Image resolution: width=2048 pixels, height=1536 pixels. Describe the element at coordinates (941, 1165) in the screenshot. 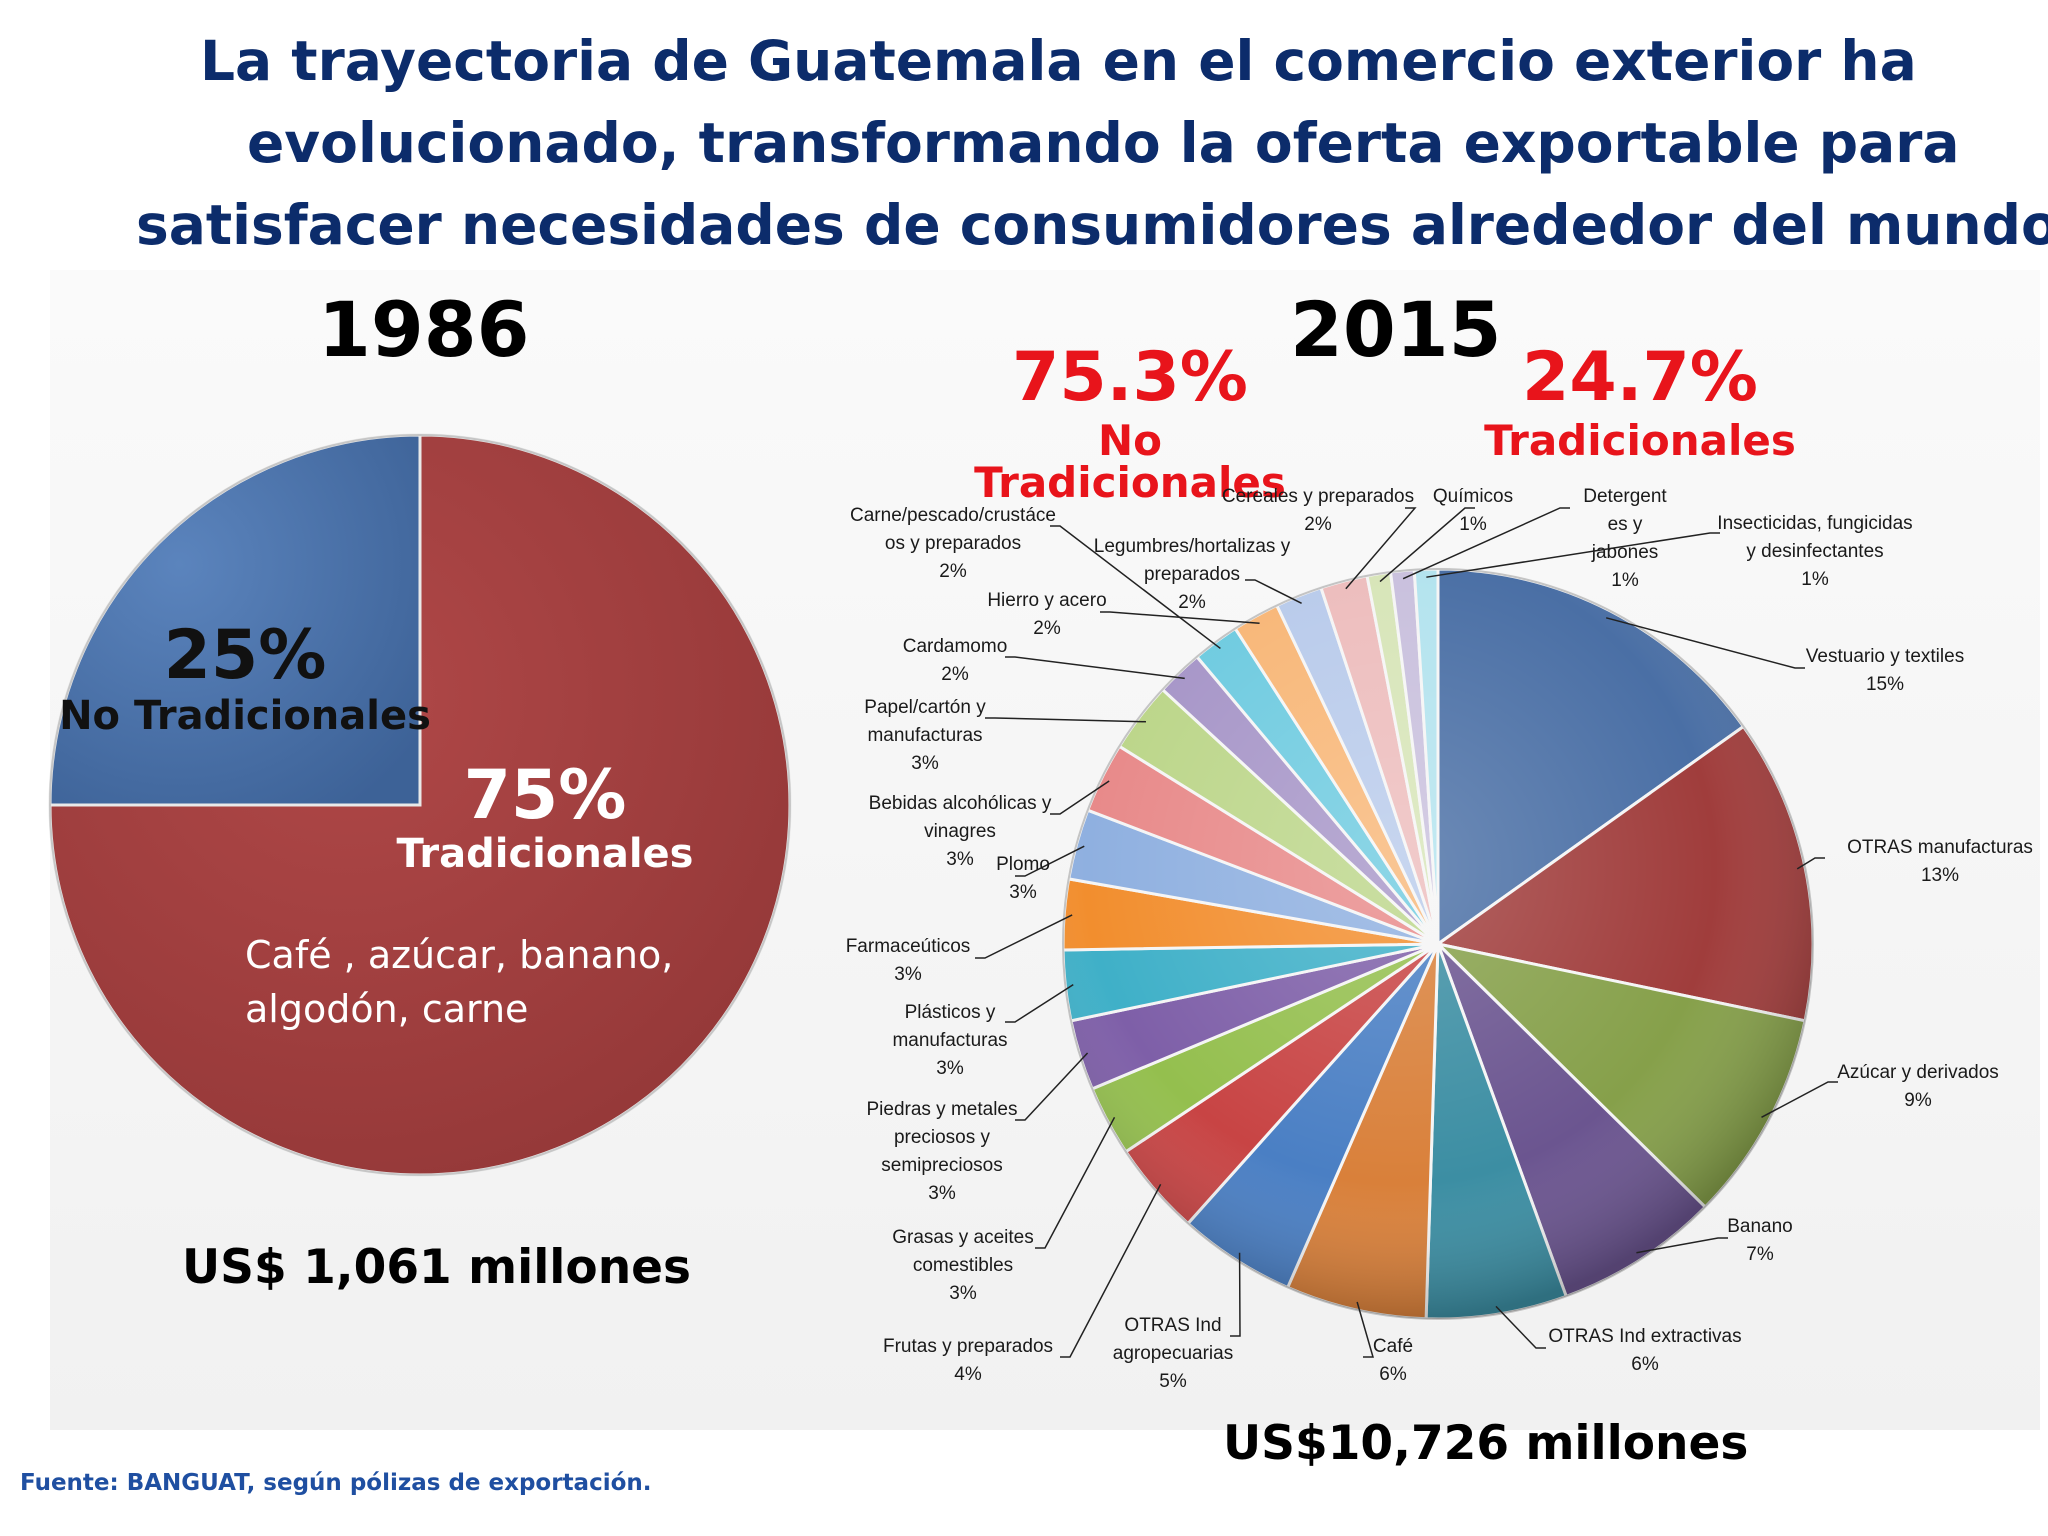

I see `slice-label-line: semipreciosos` at that location.